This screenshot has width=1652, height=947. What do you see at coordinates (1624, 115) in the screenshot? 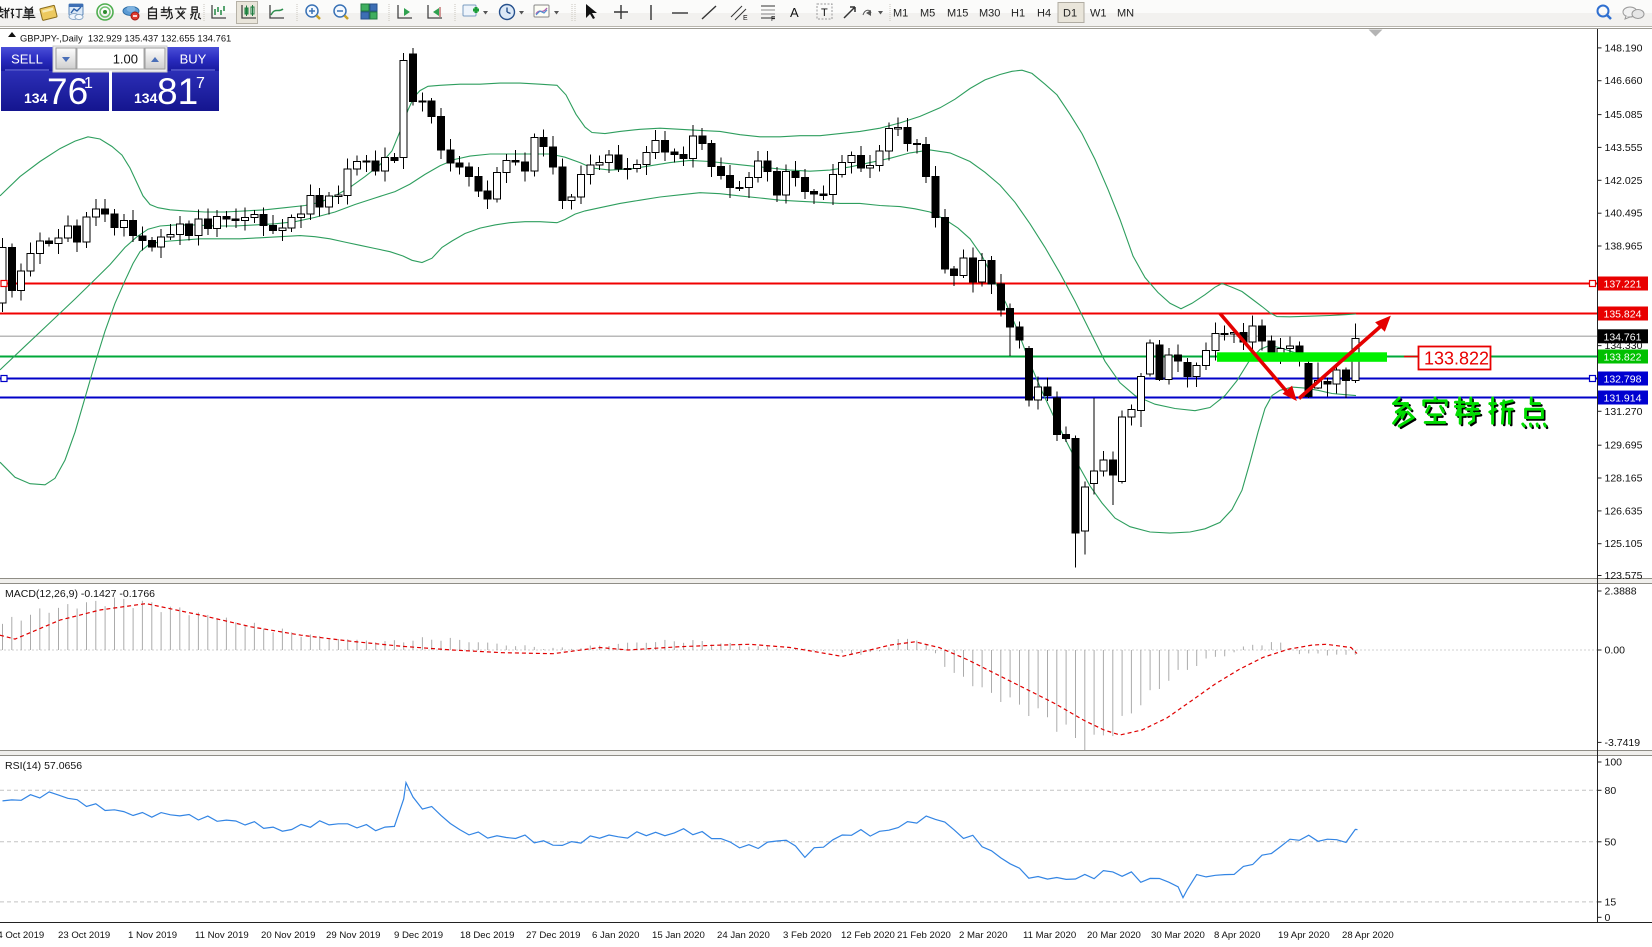
I see `svg-text: 145.085` at bounding box center [1624, 115].